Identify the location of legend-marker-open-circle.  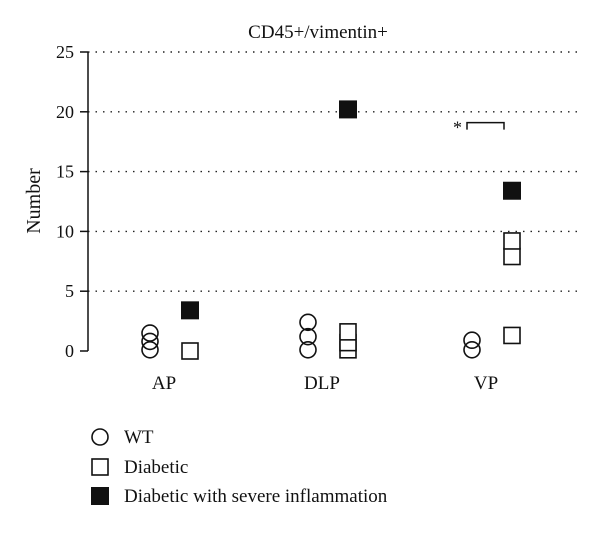
(100, 437).